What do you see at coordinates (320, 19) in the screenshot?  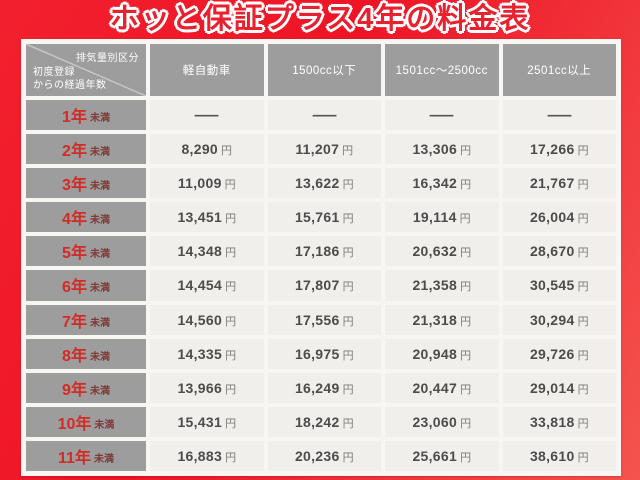 I see `page-title: ホッと保証プラス4年の料金表` at bounding box center [320, 19].